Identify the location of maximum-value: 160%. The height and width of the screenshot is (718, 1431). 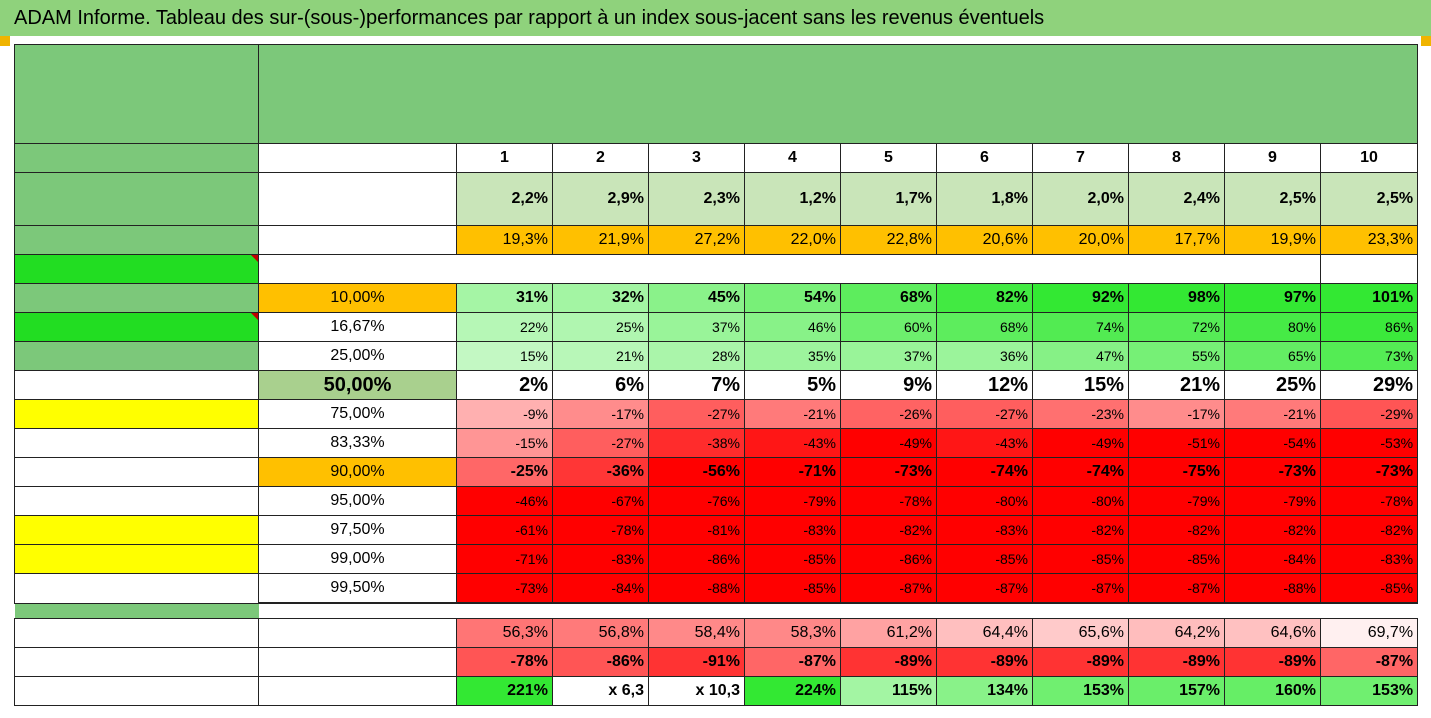
(1272, 691).